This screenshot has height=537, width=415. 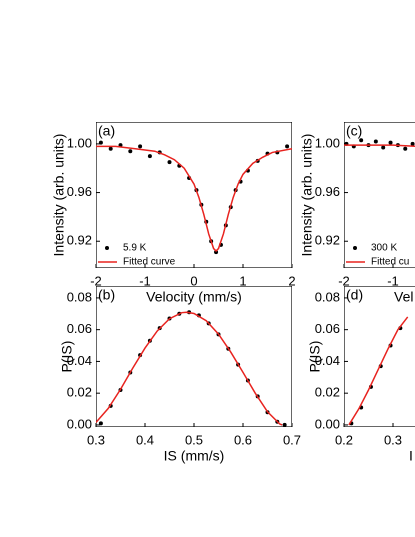 I want to click on legend-label: Fitted curve, so click(x=149, y=262).